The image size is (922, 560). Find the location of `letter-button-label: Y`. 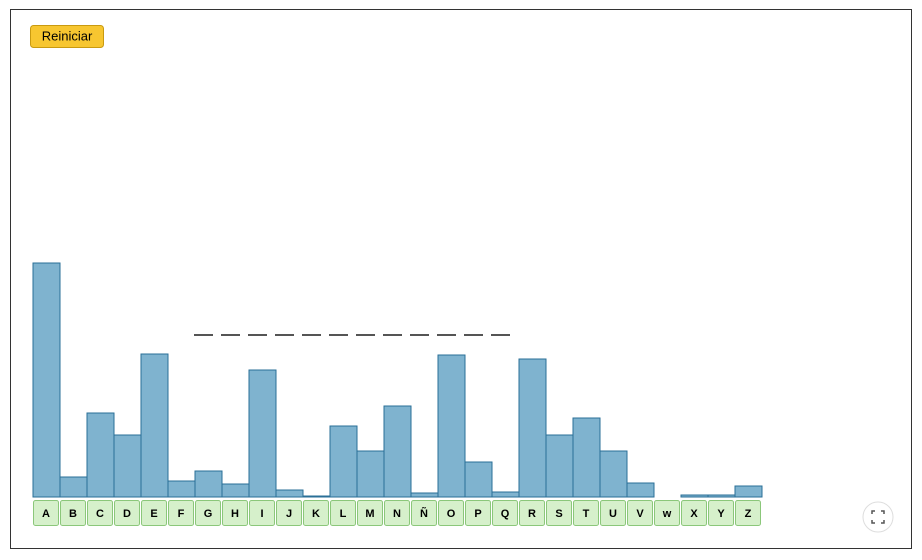

letter-button-label: Y is located at coordinates (721, 514).